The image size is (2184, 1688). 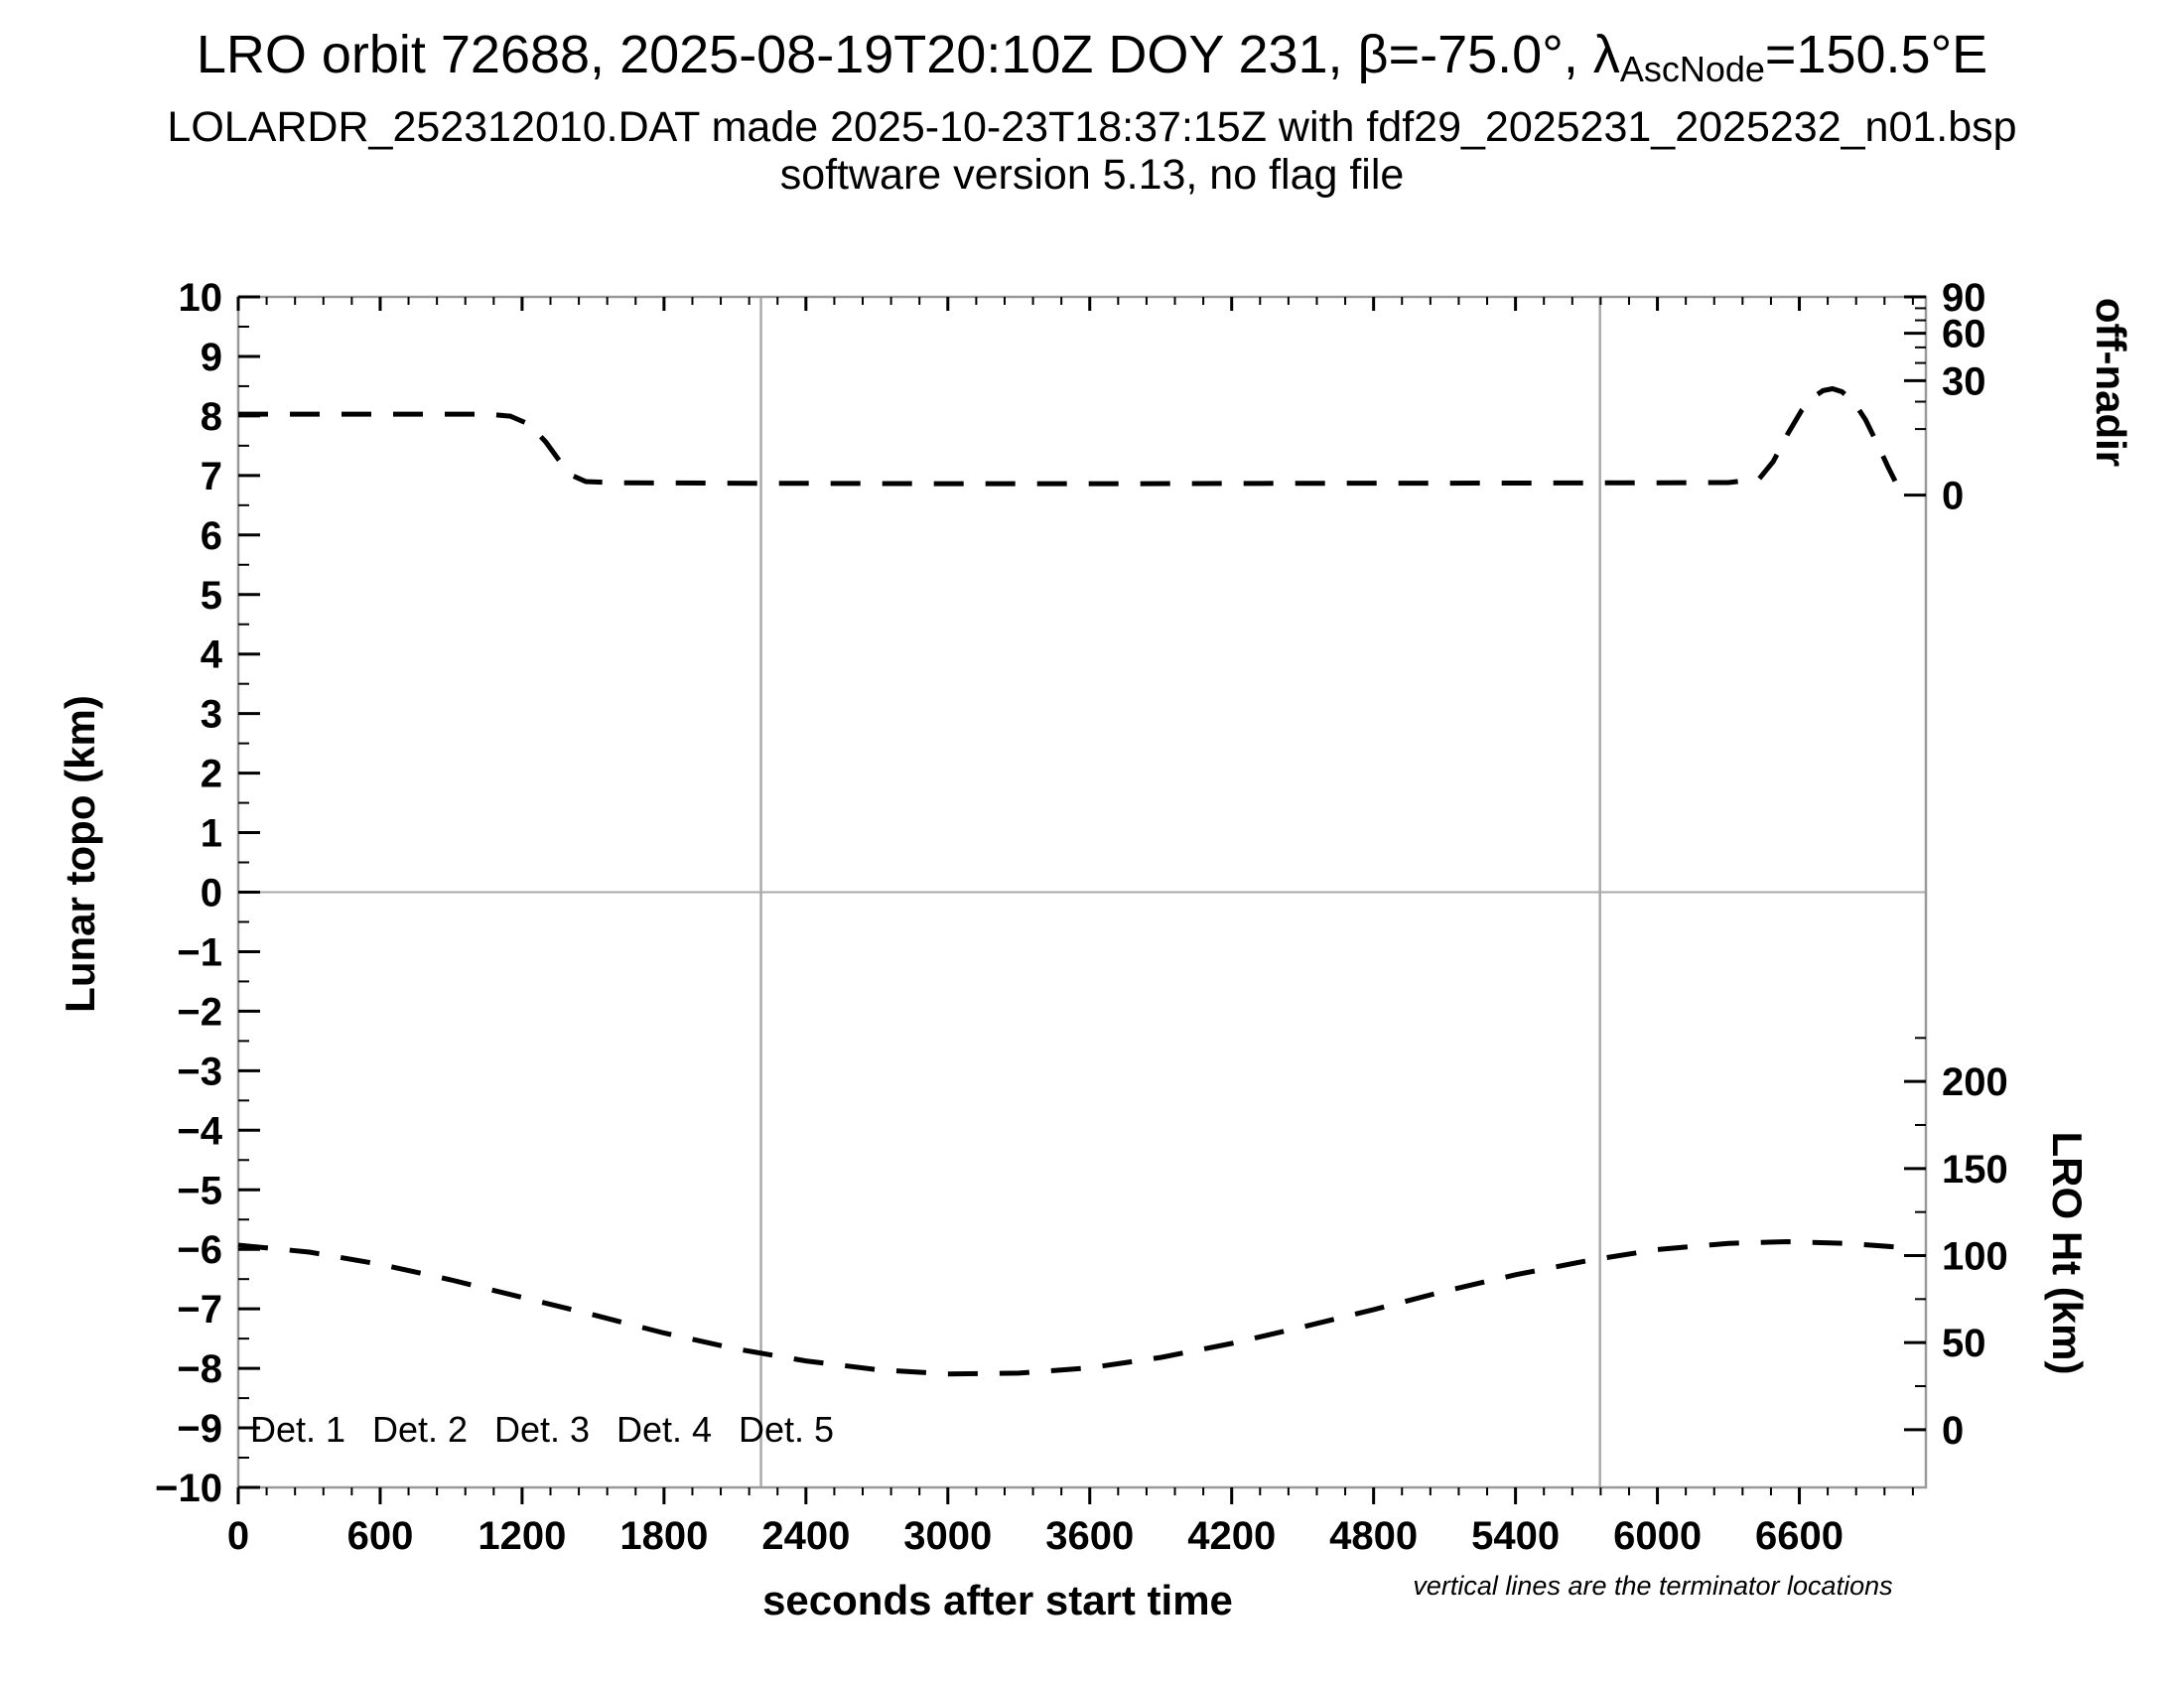 I want to click on x-tick-label: 1200, so click(x=522, y=1536).